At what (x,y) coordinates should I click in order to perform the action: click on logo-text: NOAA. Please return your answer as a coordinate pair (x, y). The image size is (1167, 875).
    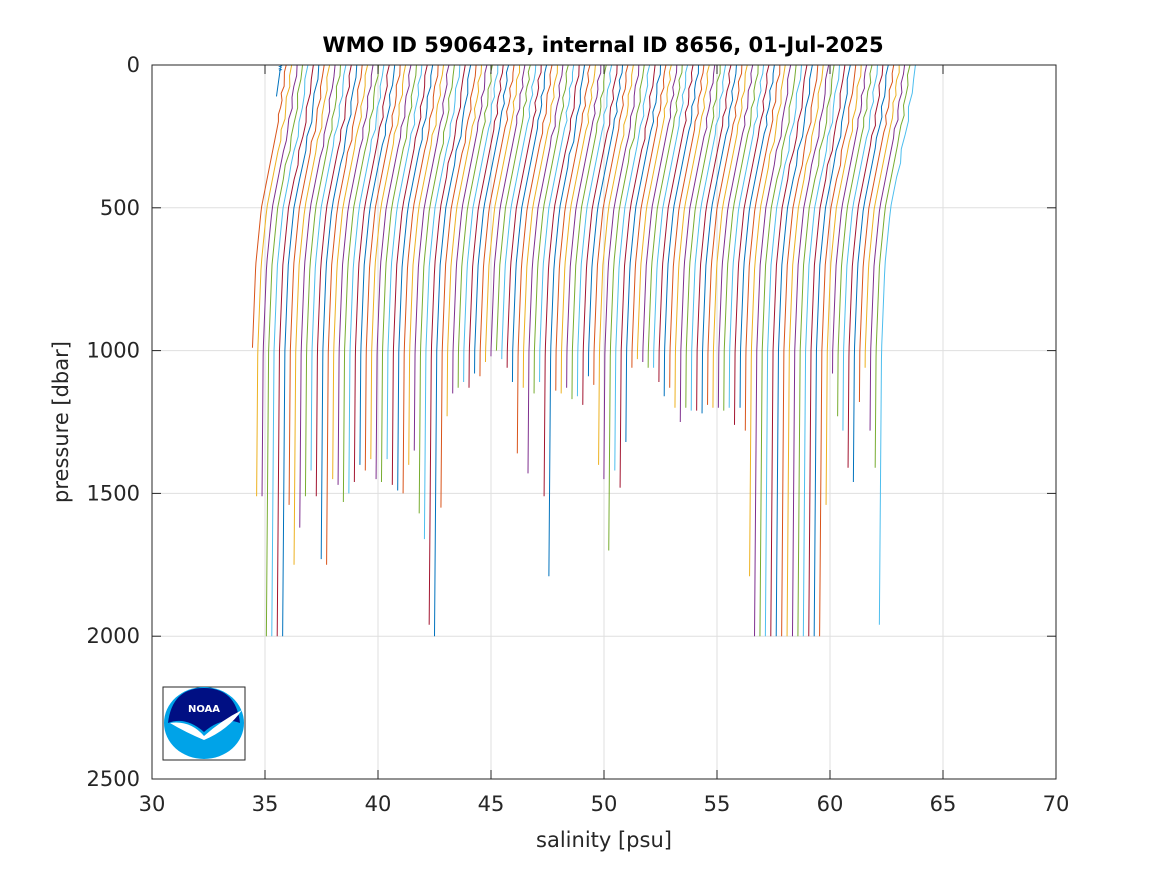
    Looking at the image, I should click on (204, 709).